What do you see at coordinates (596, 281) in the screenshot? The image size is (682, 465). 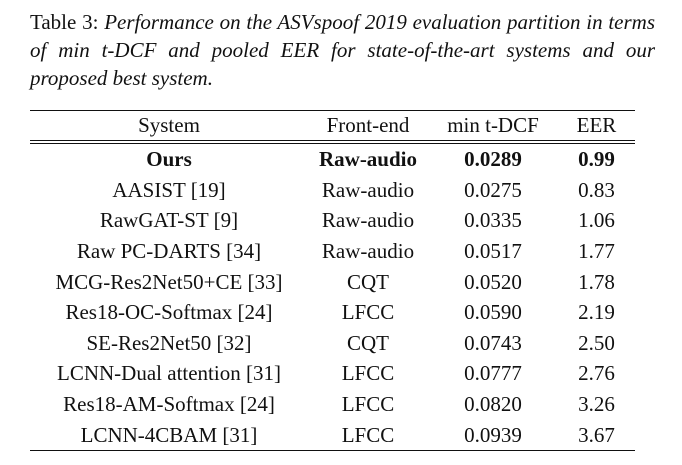 I see `cell-eer: 1.78` at bounding box center [596, 281].